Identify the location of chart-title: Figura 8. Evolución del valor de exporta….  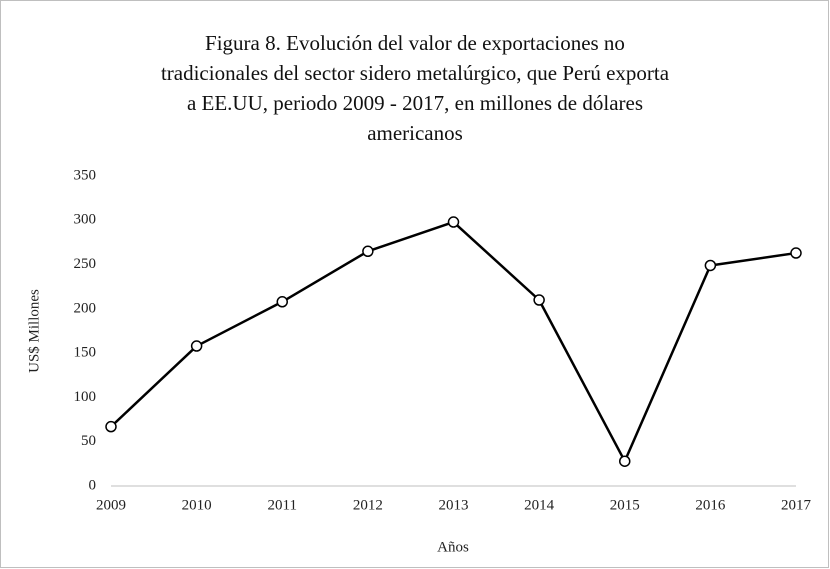
(415, 43).